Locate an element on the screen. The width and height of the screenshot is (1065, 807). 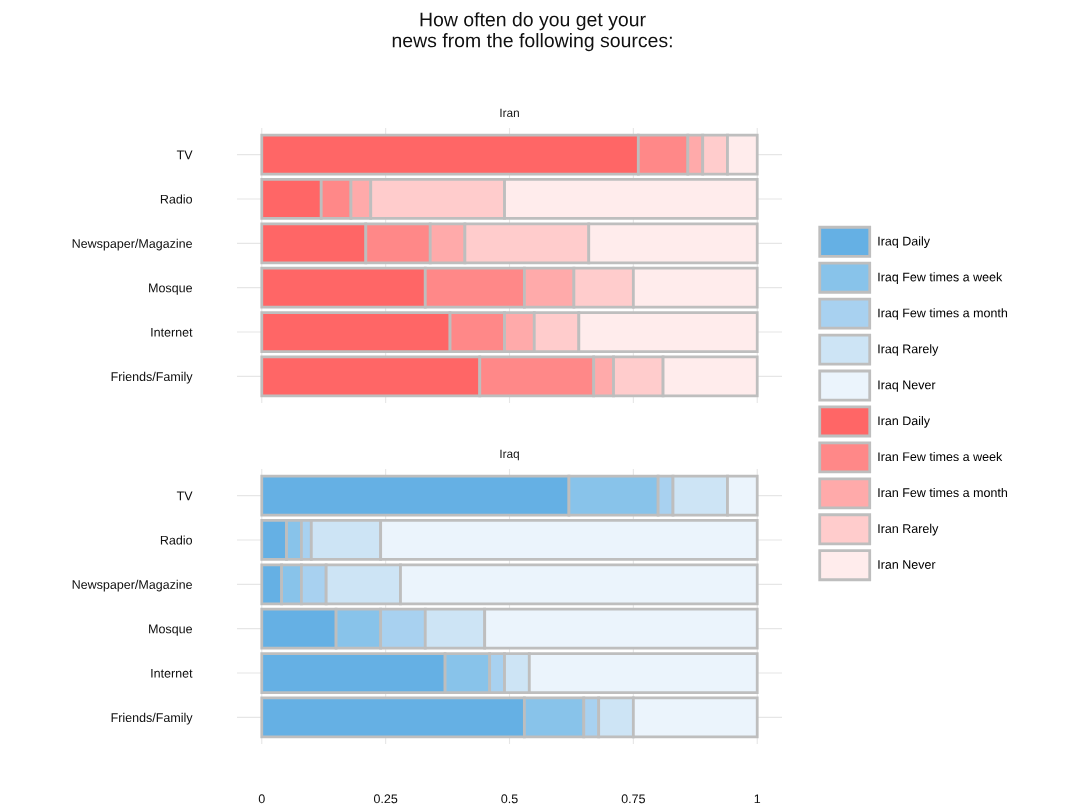
text: Iraq Few times a week is located at coordinates (940, 278).